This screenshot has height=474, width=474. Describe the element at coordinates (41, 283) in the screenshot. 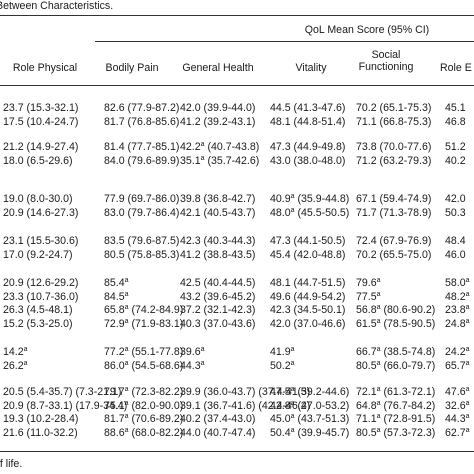

I see `cell-value: 20.9 (12.6-29.2)` at that location.